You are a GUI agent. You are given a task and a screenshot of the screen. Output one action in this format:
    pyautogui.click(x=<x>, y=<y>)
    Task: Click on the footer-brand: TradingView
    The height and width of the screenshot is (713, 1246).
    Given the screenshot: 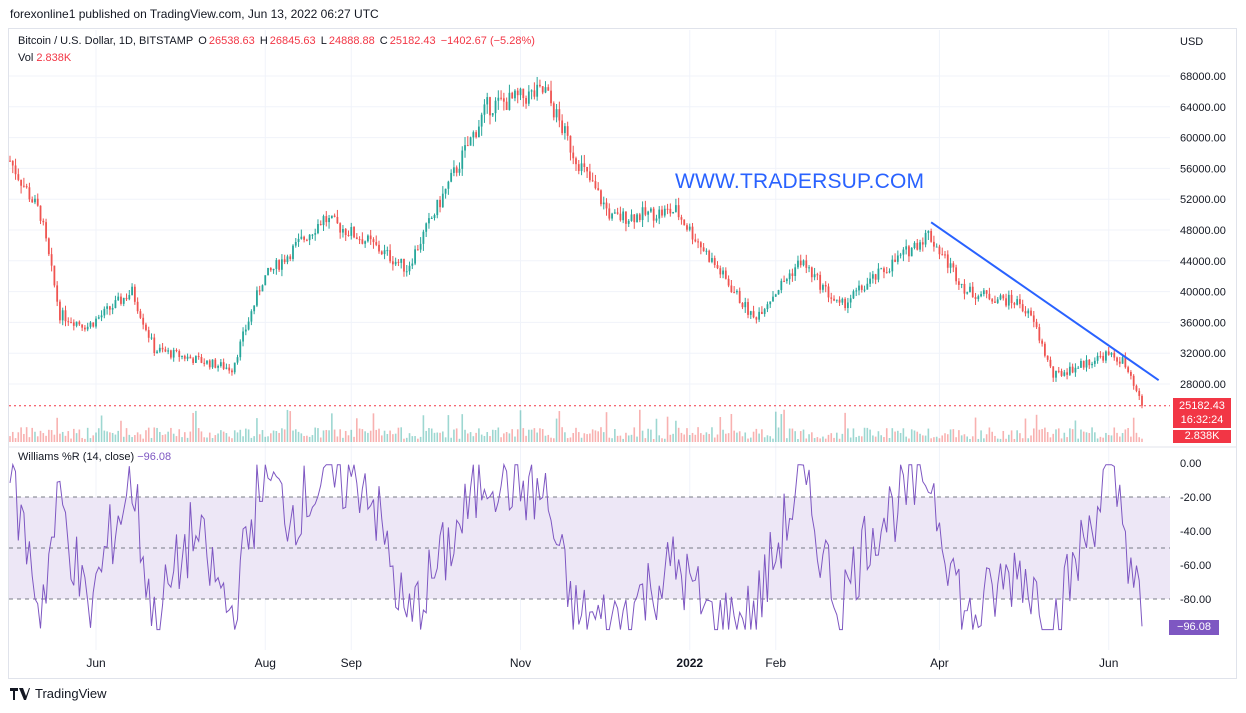 What is the action you would take?
    pyautogui.click(x=58, y=693)
    